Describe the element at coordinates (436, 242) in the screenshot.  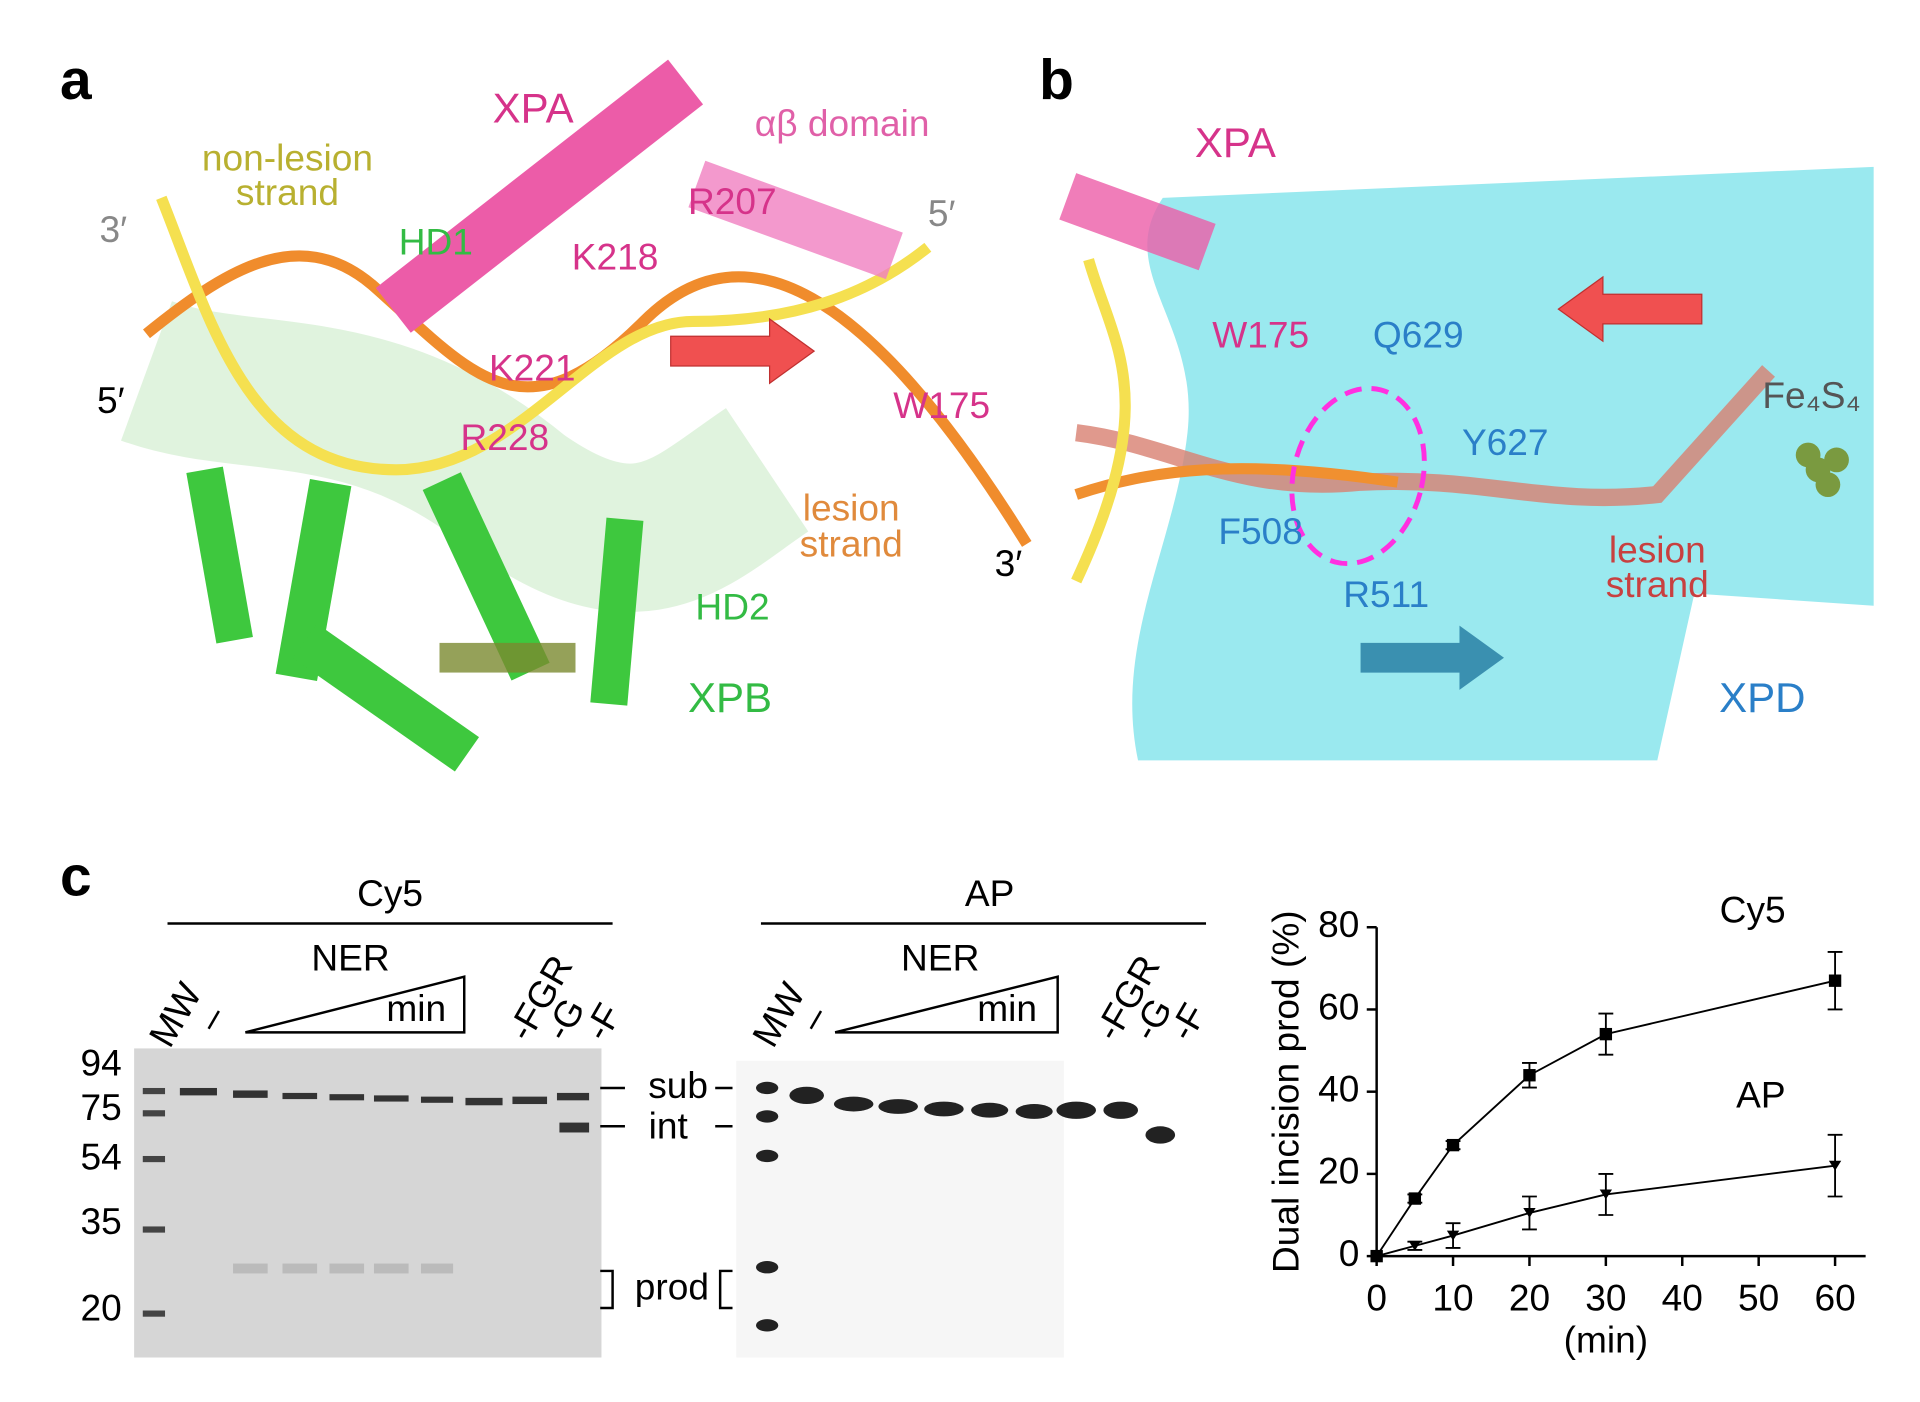
I see `label: HD1` at that location.